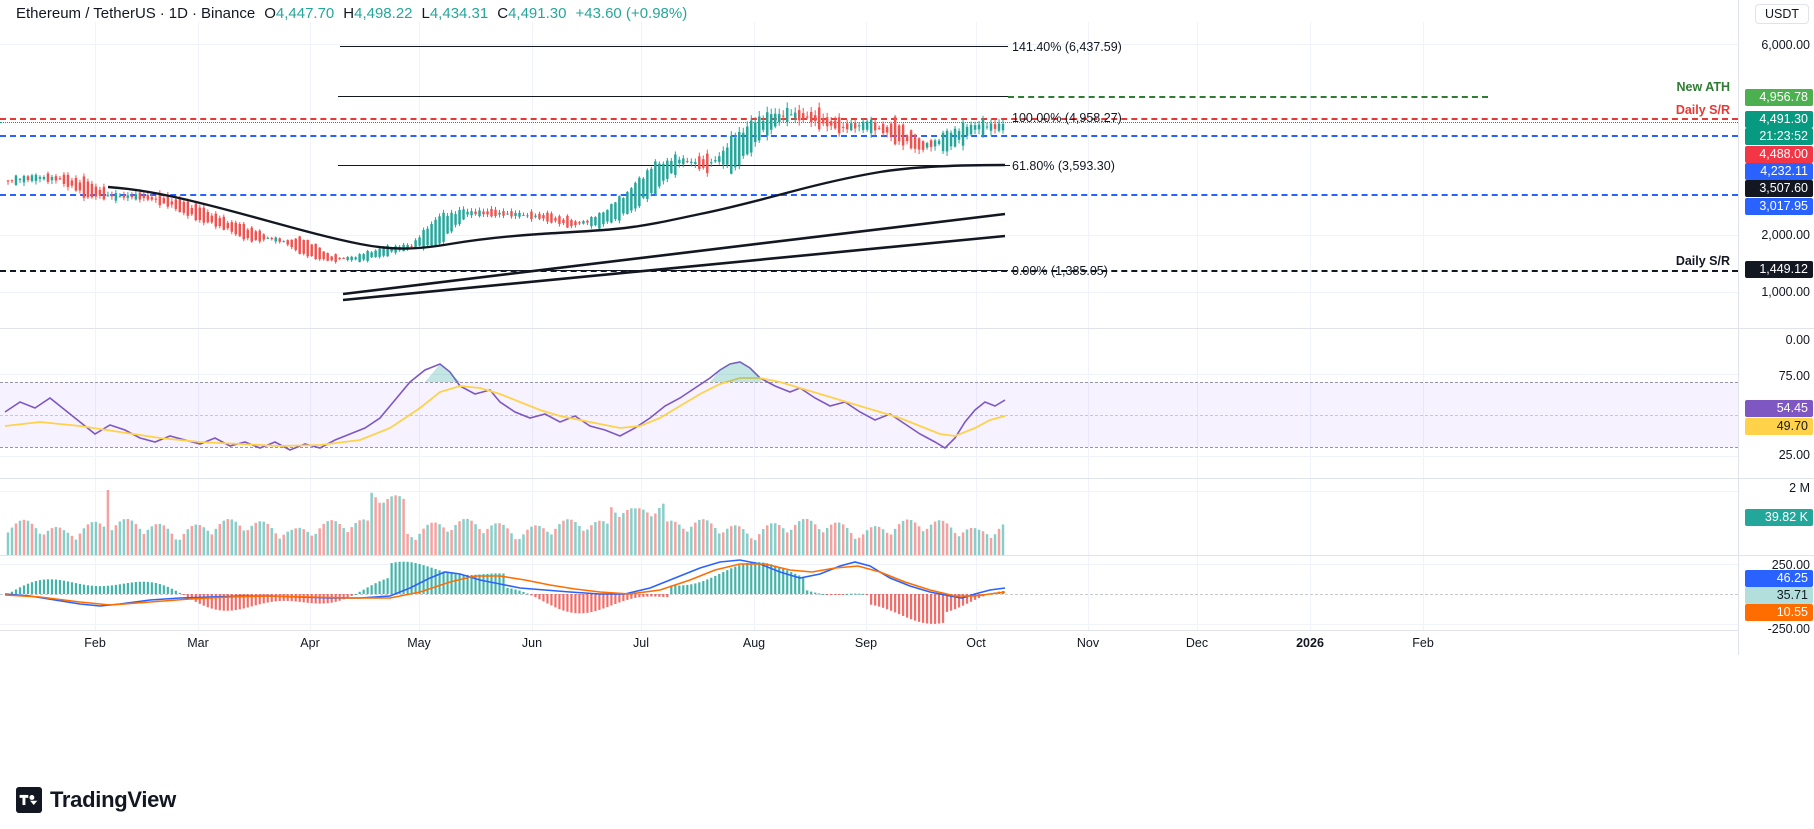 This screenshot has width=1814, height=829. Describe the element at coordinates (86, 13) in the screenshot. I see `symbol-name: Ethereum / TetherUS` at that location.